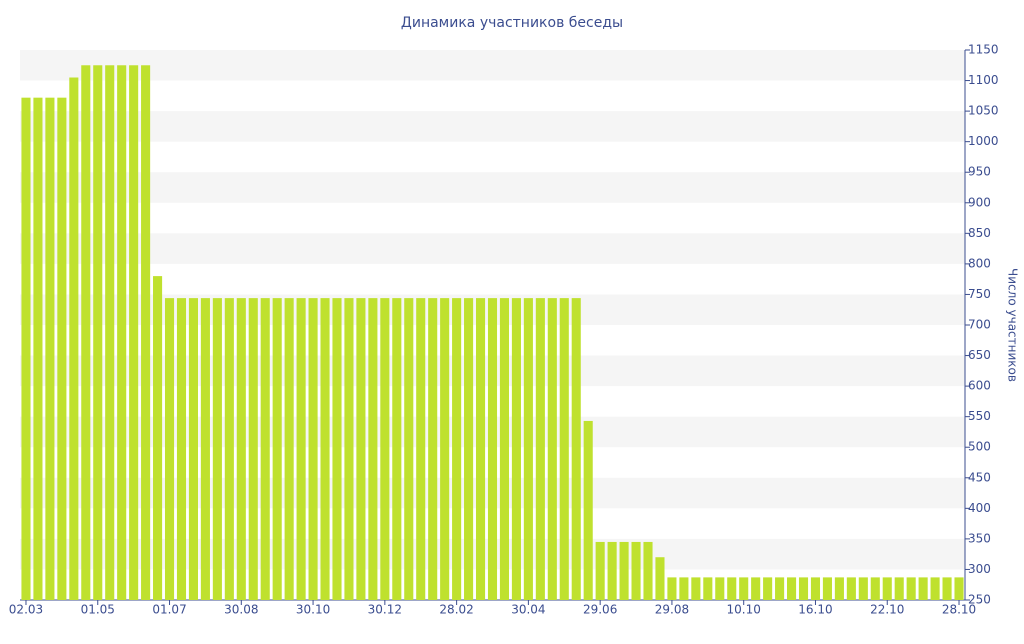 The width and height of the screenshot is (1024, 644). Describe the element at coordinates (672, 610) in the screenshot. I see `x-tick-label: 29.08` at that location.